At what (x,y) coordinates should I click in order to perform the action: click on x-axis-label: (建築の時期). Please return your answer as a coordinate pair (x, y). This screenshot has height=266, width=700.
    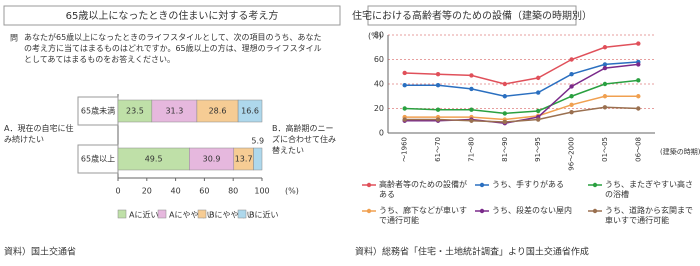
    Looking at the image, I should click on (680, 151).